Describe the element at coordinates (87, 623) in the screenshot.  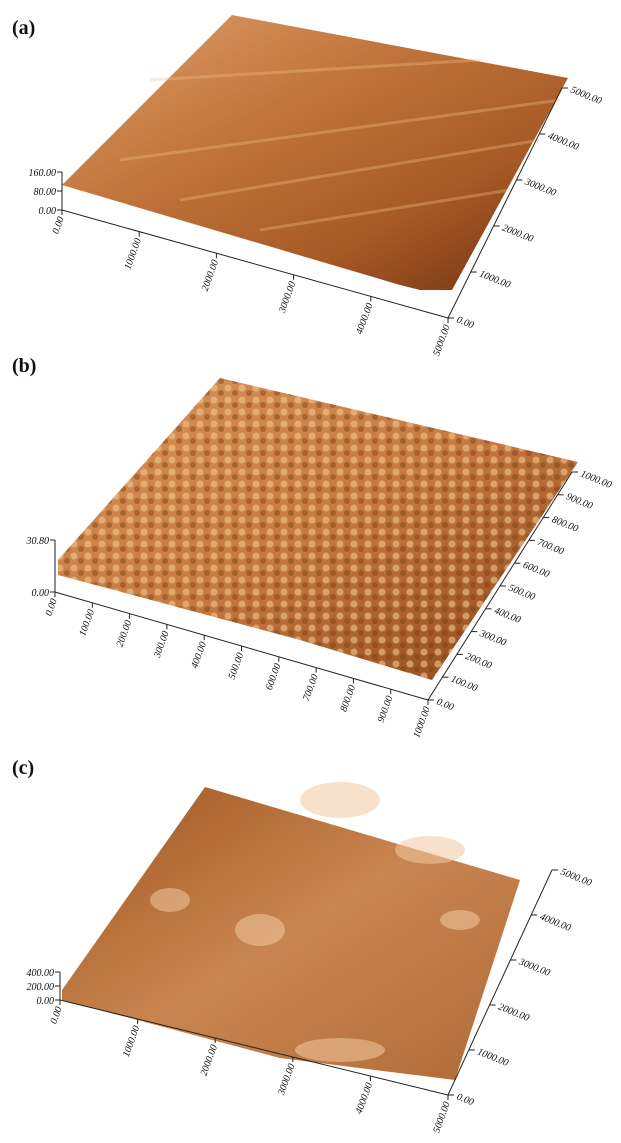
I see `x-tick-label: 100.00` at that location.